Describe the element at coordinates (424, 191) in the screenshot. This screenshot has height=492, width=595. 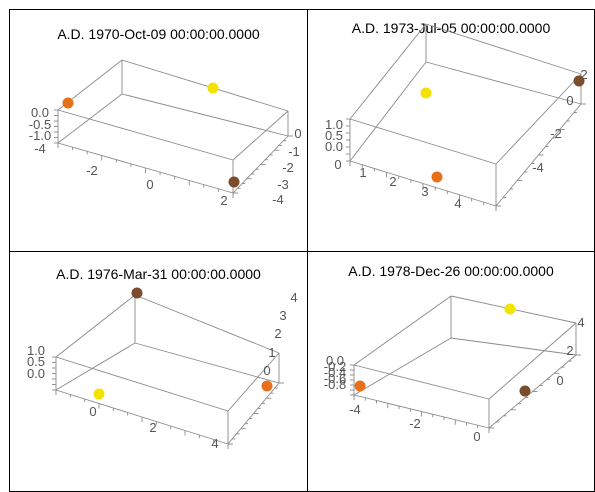
I see `x-tick-label: 3` at that location.